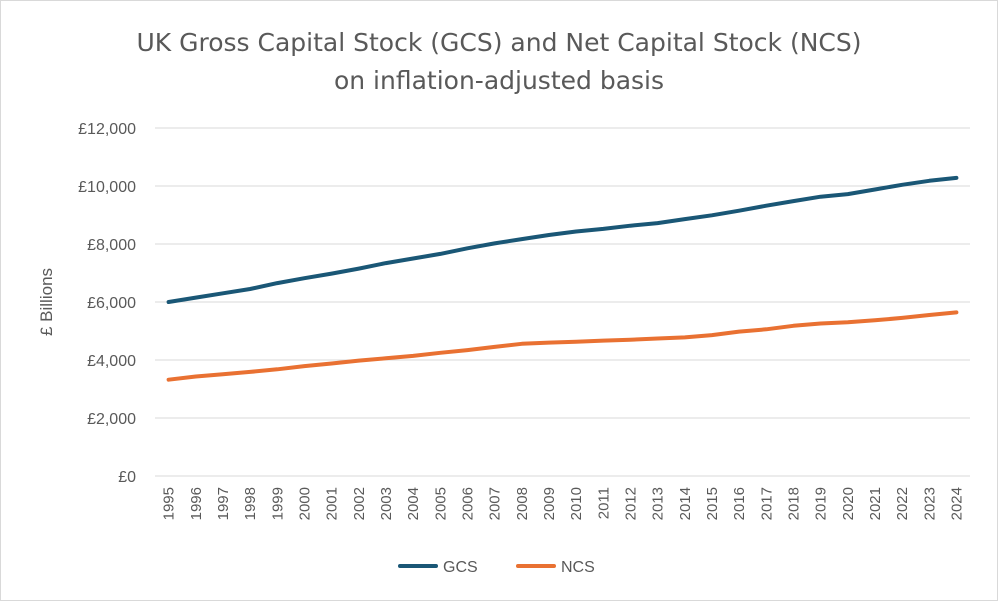 The image size is (998, 601). I want to click on x-tick-label: 2007, so click(495, 503).